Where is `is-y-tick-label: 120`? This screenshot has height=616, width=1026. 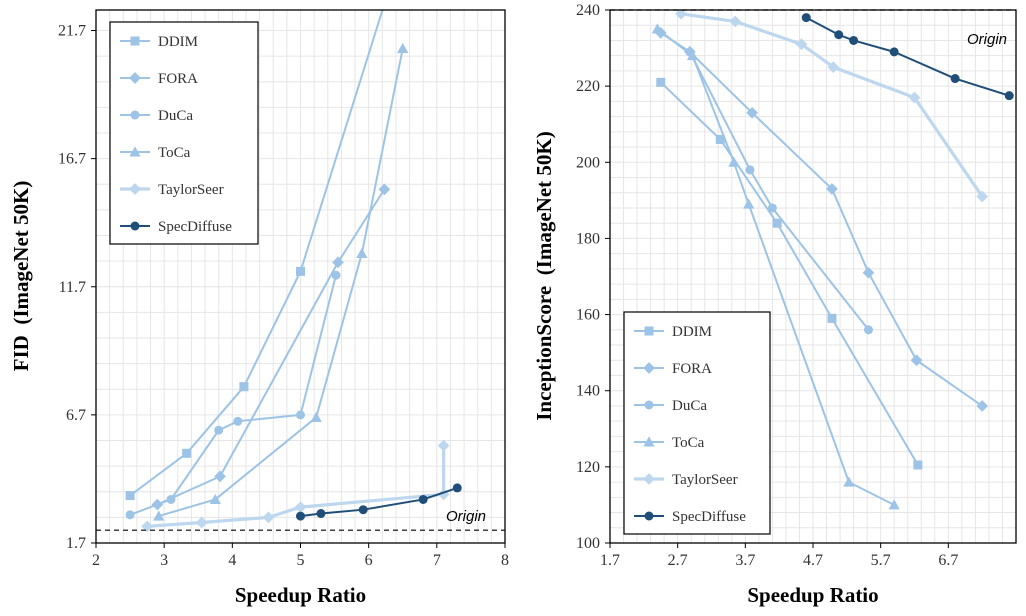 is-y-tick-label: 120 is located at coordinates (588, 467).